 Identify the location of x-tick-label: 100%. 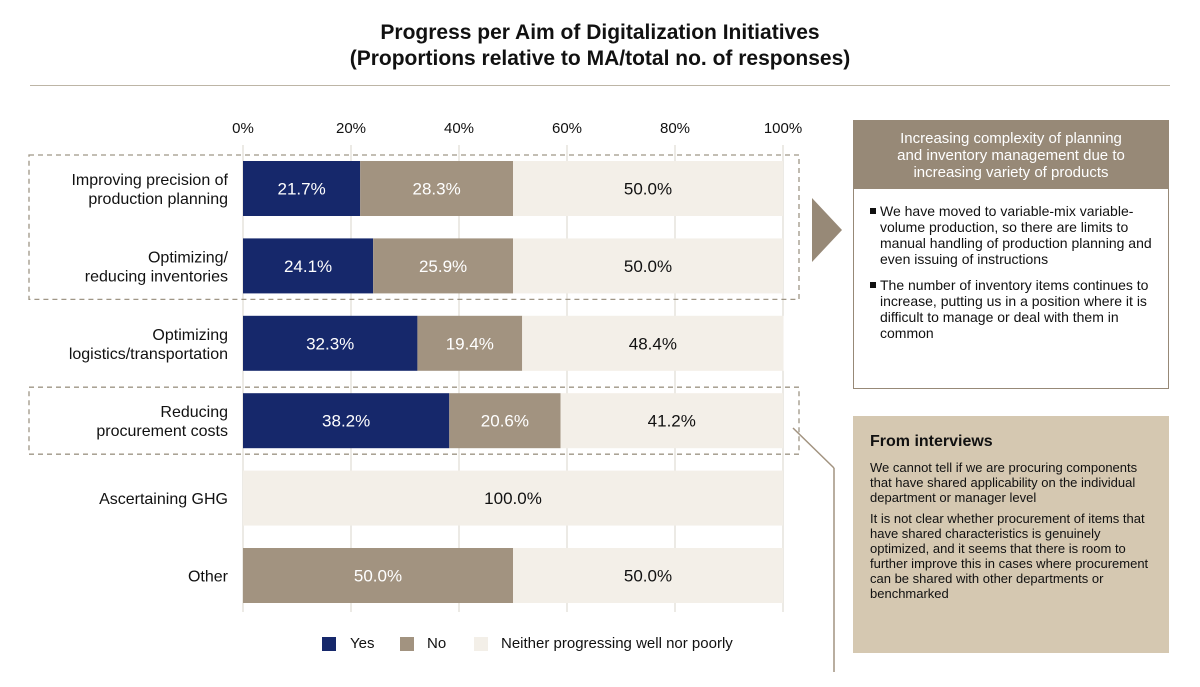
(783, 128).